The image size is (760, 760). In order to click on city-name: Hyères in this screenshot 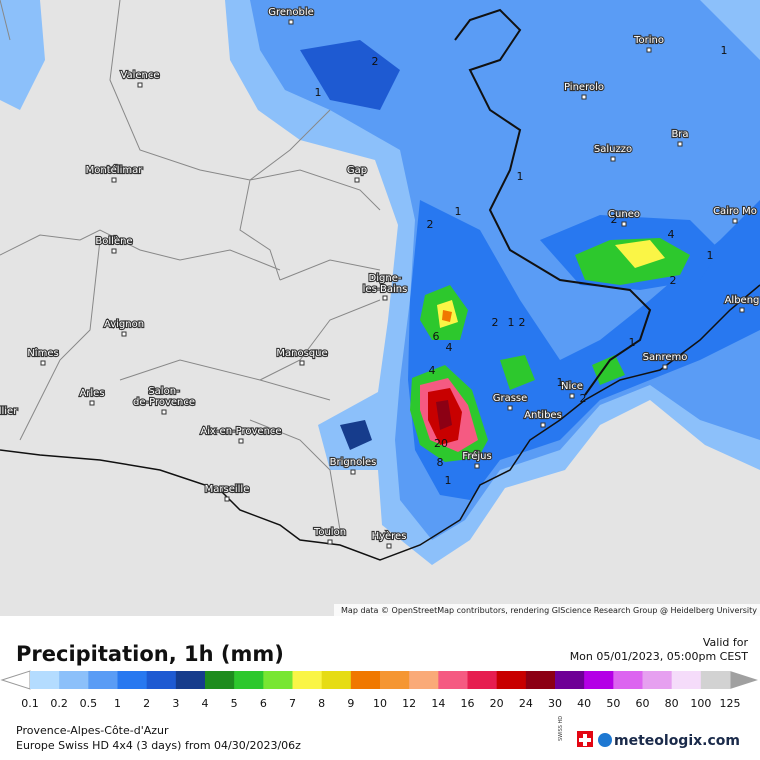, I will do `click(389, 536)`.